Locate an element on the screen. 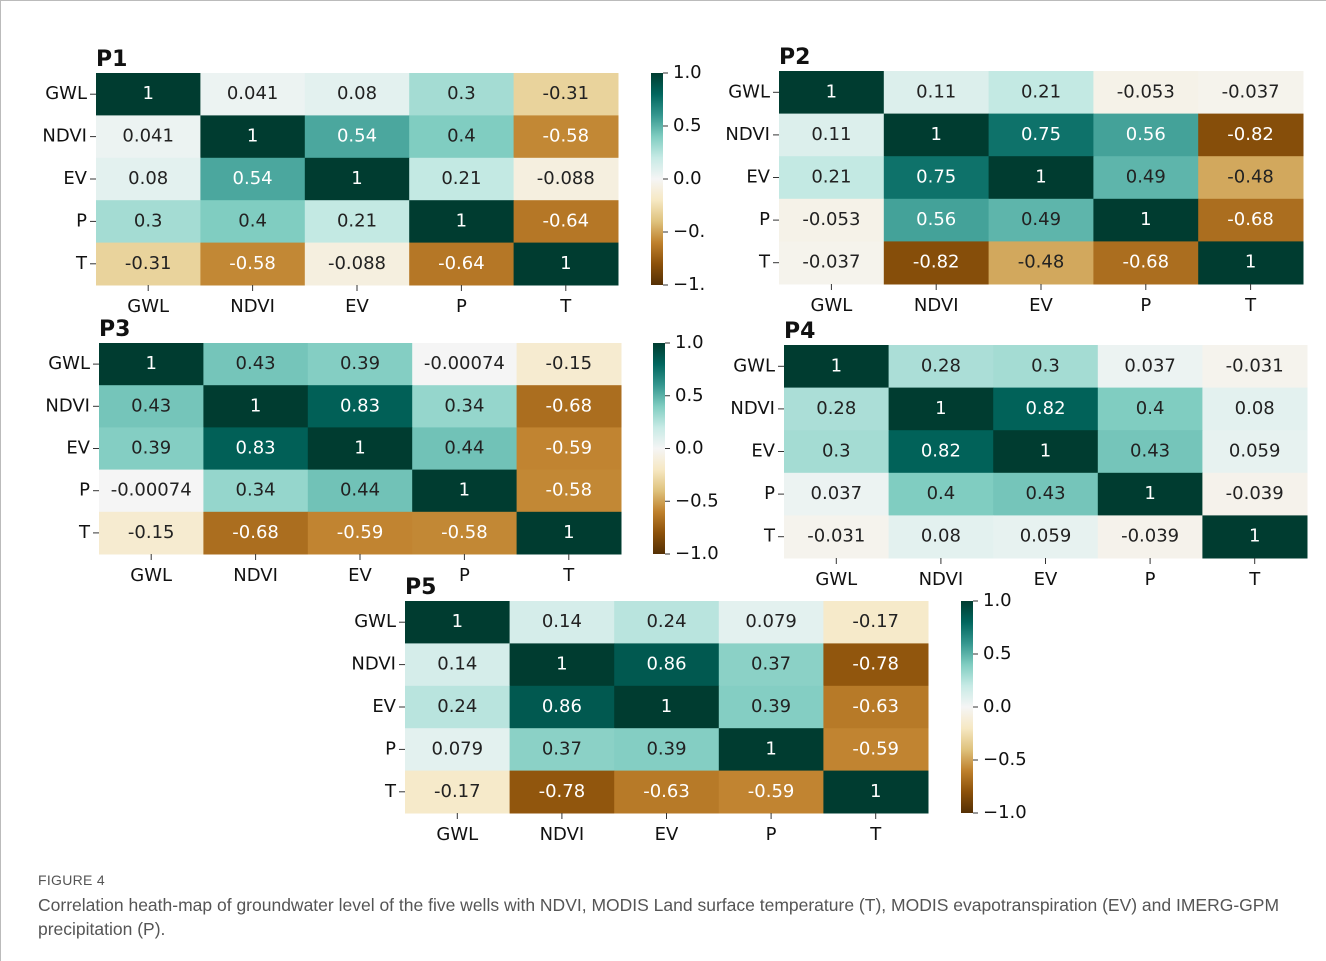  colorbar-tick-label: 1.0 is located at coordinates (997, 600).